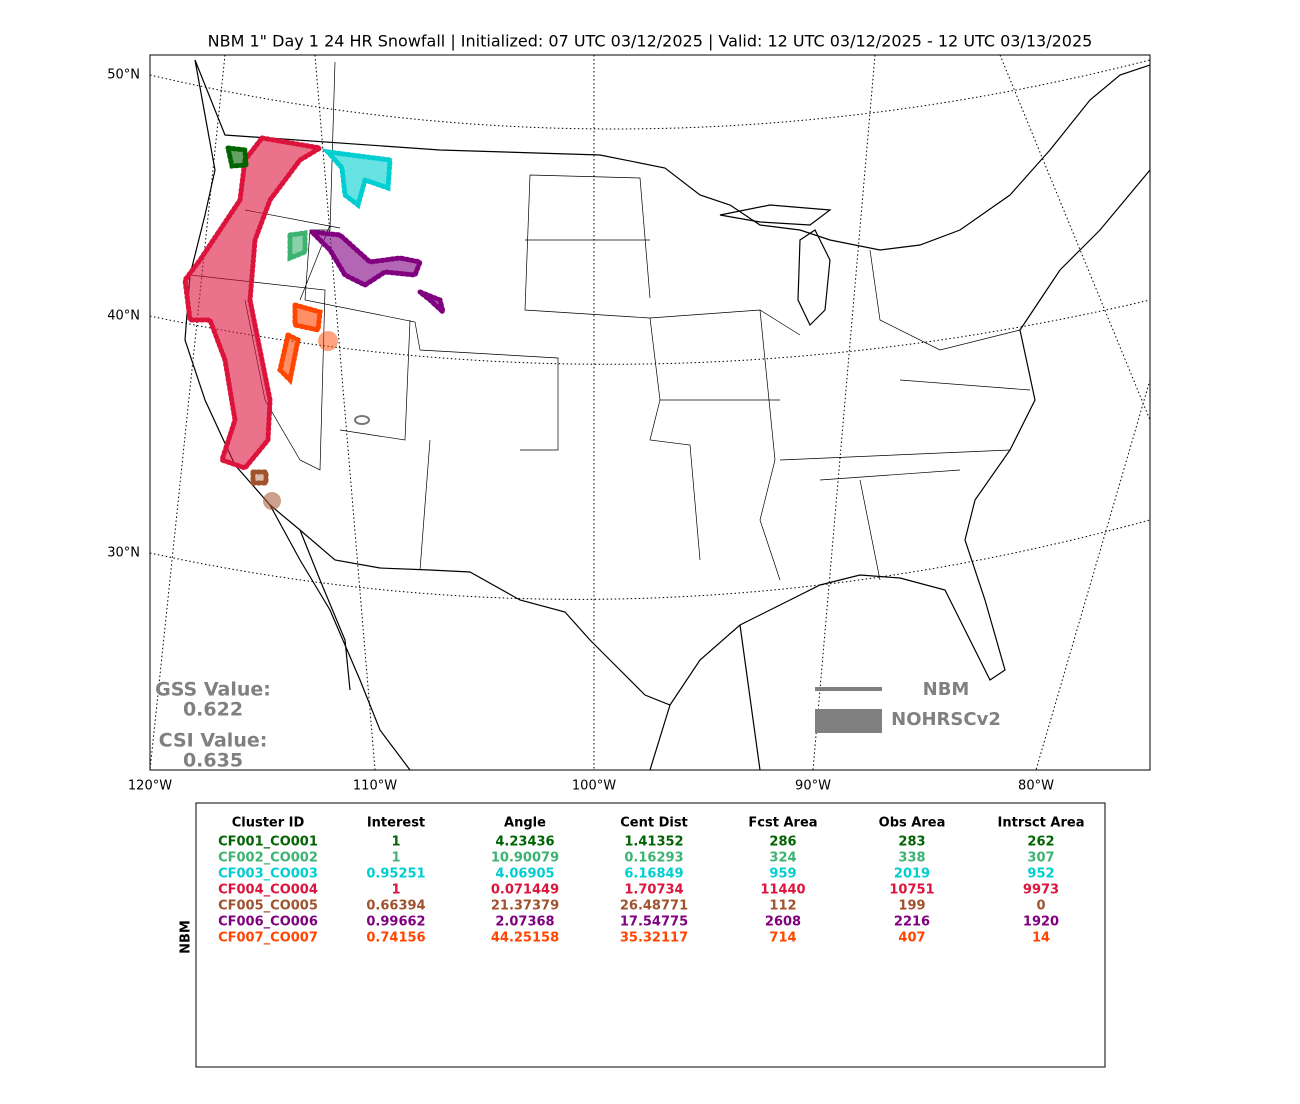 The width and height of the screenshot is (1300, 1104). I want to click on table-header: Obs Area, so click(912, 823).